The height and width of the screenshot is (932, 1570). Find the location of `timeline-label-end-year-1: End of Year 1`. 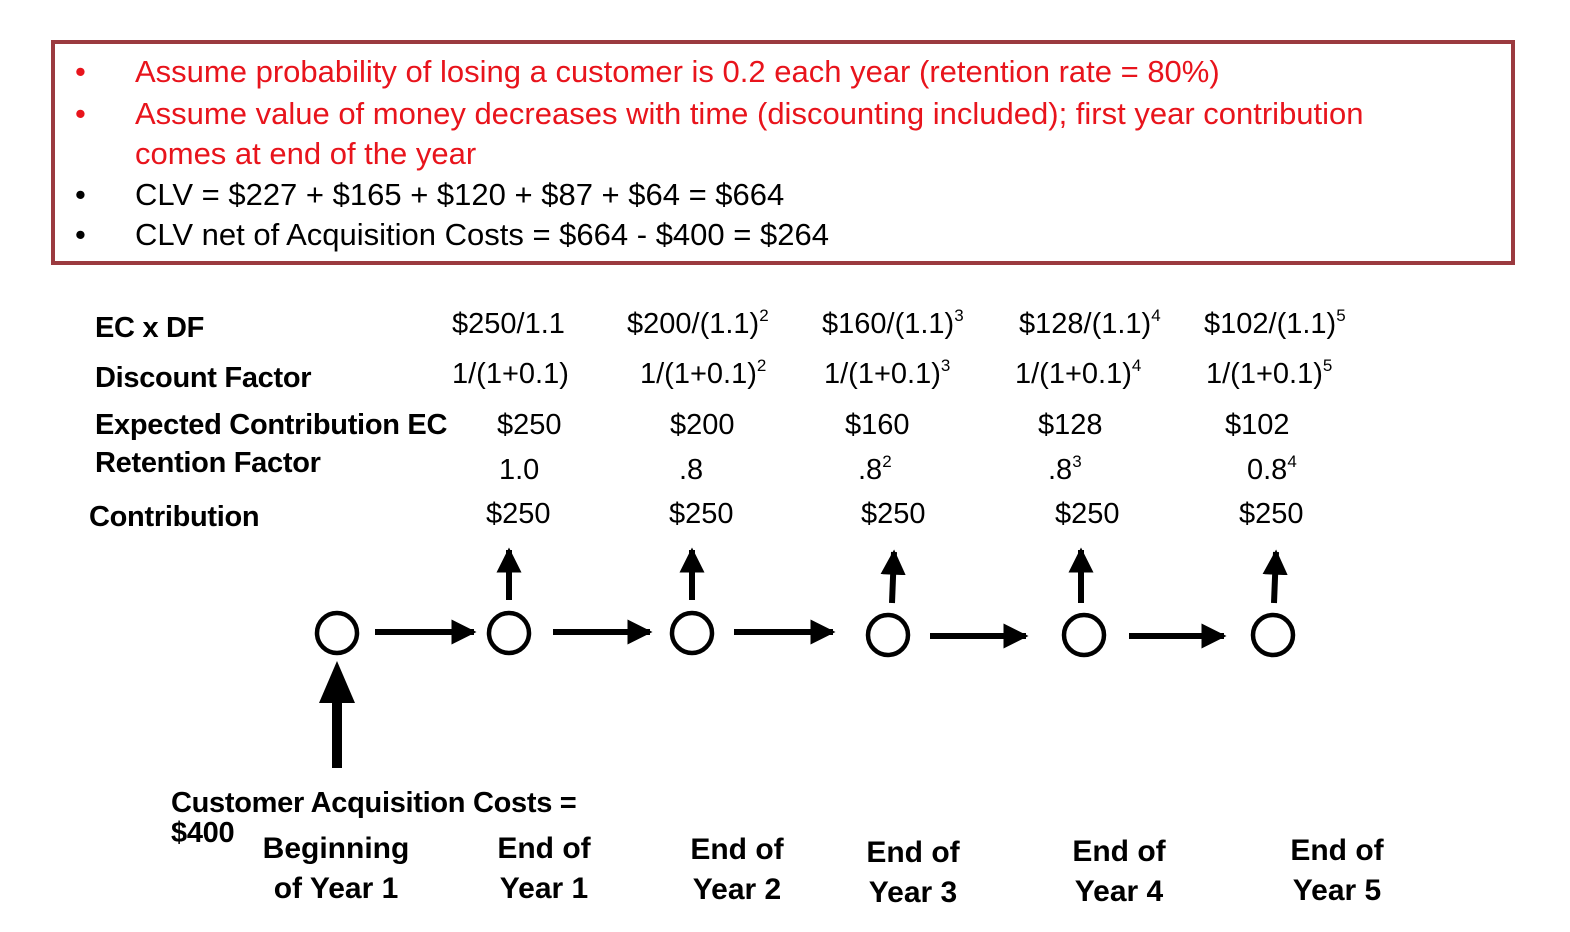

timeline-label-end-year-1: End of Year 1 is located at coordinates (544, 869).